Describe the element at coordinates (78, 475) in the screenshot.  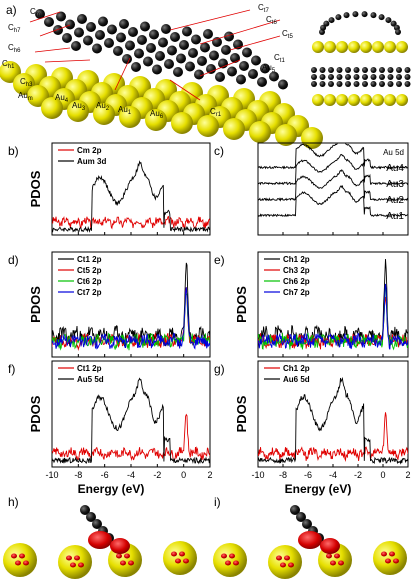
I see `x-tick-label: -8` at that location.